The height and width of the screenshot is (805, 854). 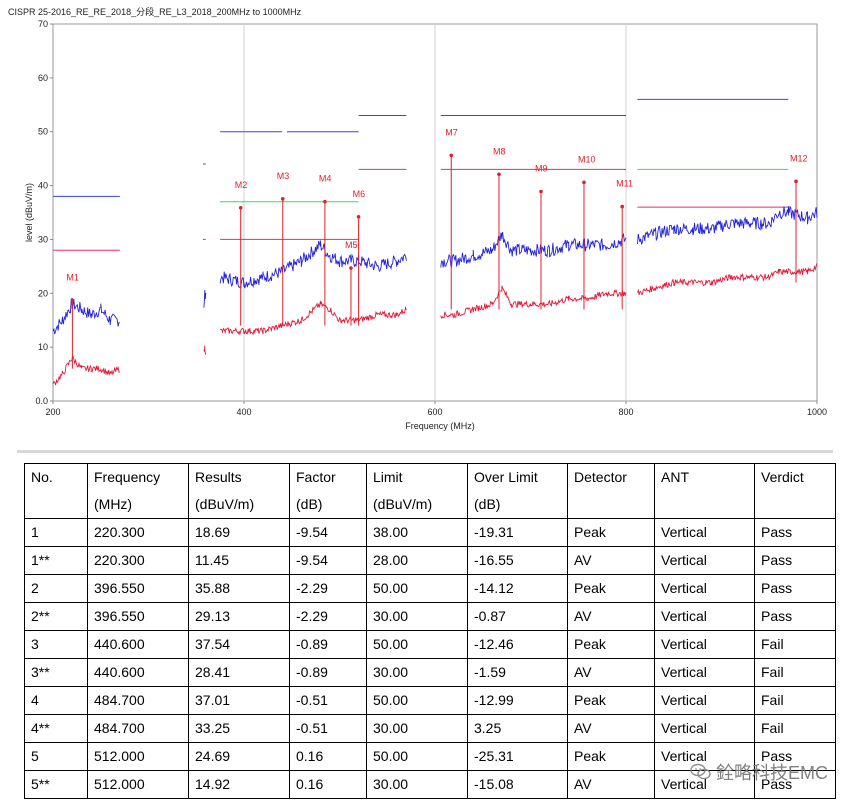 I want to click on x-tick-label: 1000, so click(x=817, y=412).